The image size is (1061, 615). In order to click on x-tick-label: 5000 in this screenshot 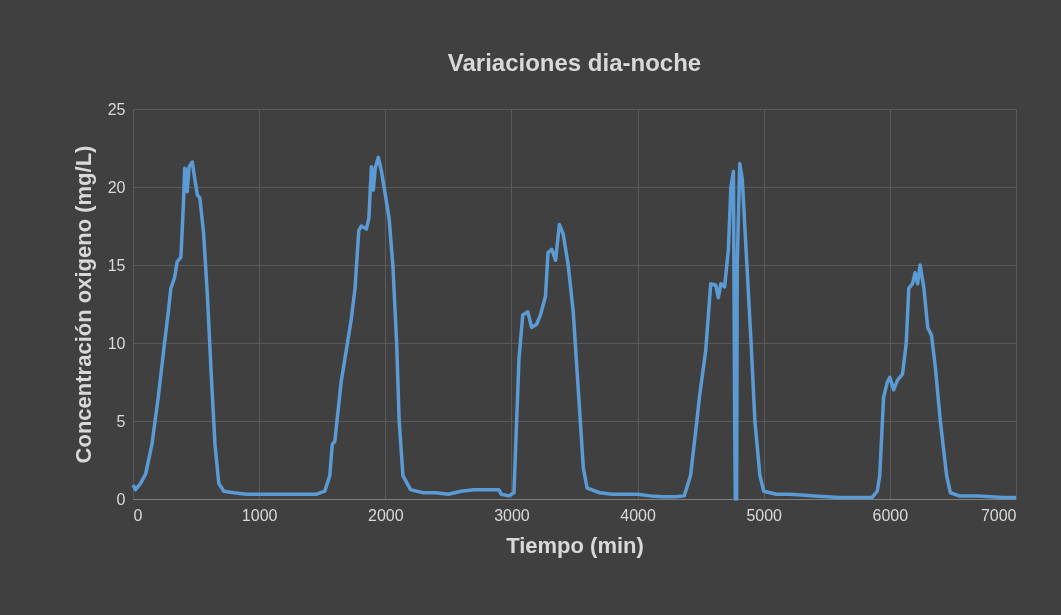, I will do `click(764, 515)`.